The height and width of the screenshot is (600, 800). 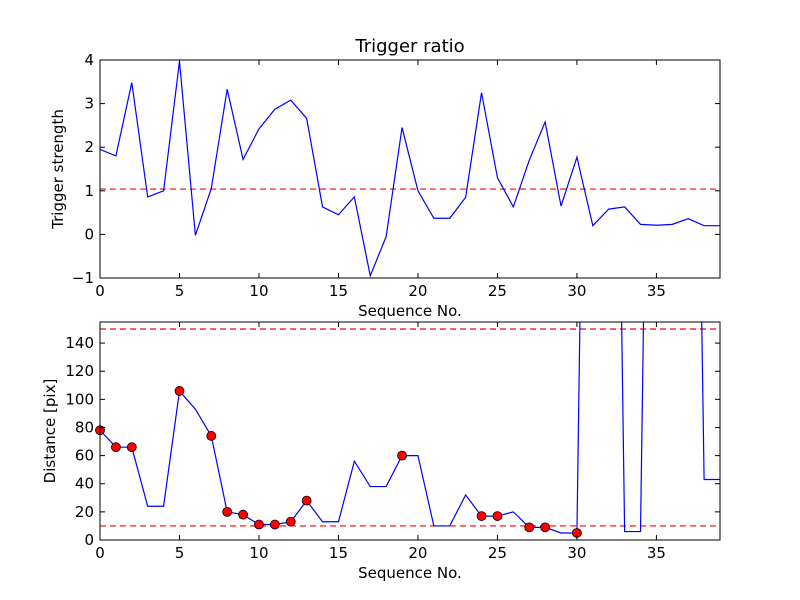 I want to click on y-tick-label: 20, so click(x=84, y=512).